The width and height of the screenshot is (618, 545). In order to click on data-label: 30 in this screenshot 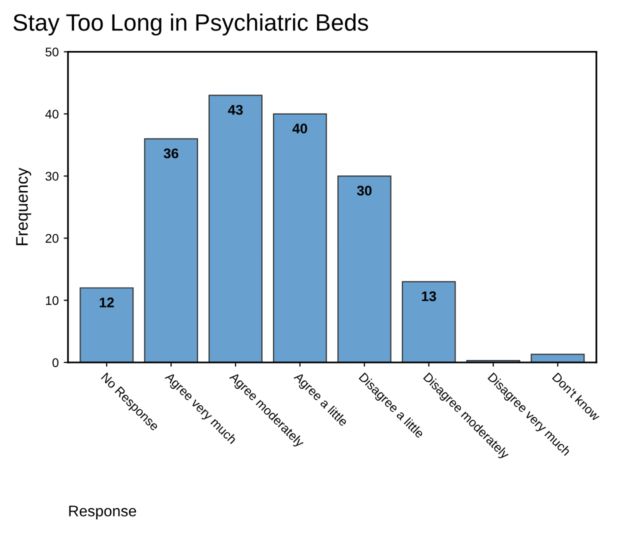, I will do `click(364, 191)`.